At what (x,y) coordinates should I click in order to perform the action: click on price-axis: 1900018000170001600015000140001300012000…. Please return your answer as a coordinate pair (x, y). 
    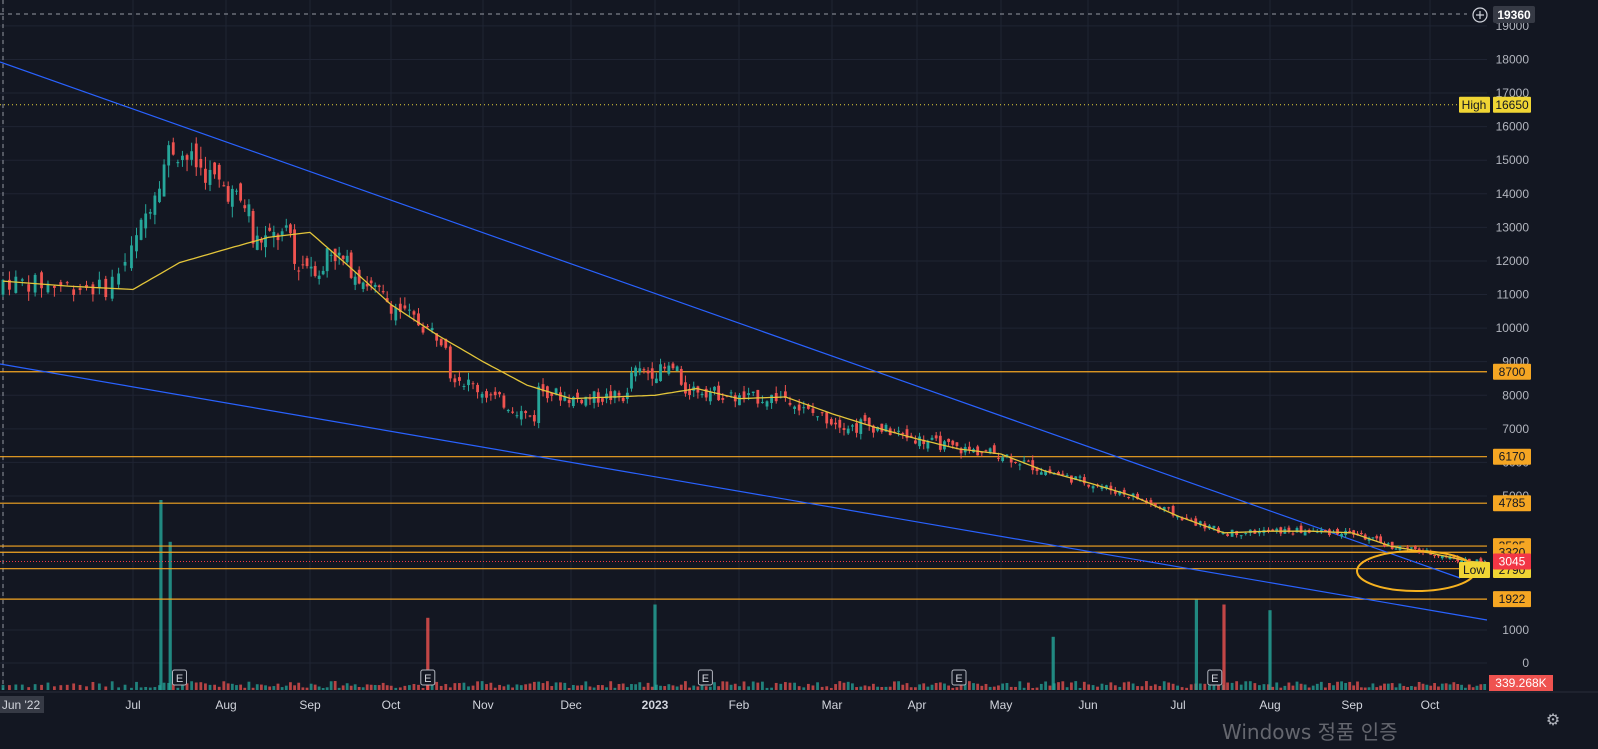
    Looking at the image, I should click on (1528, 372).